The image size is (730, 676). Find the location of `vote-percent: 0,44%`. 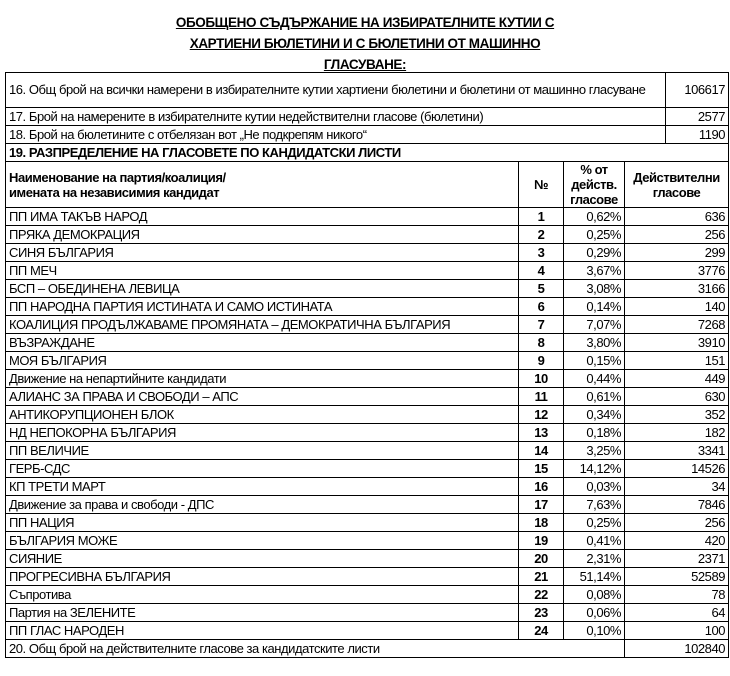

vote-percent: 0,44% is located at coordinates (594, 378).